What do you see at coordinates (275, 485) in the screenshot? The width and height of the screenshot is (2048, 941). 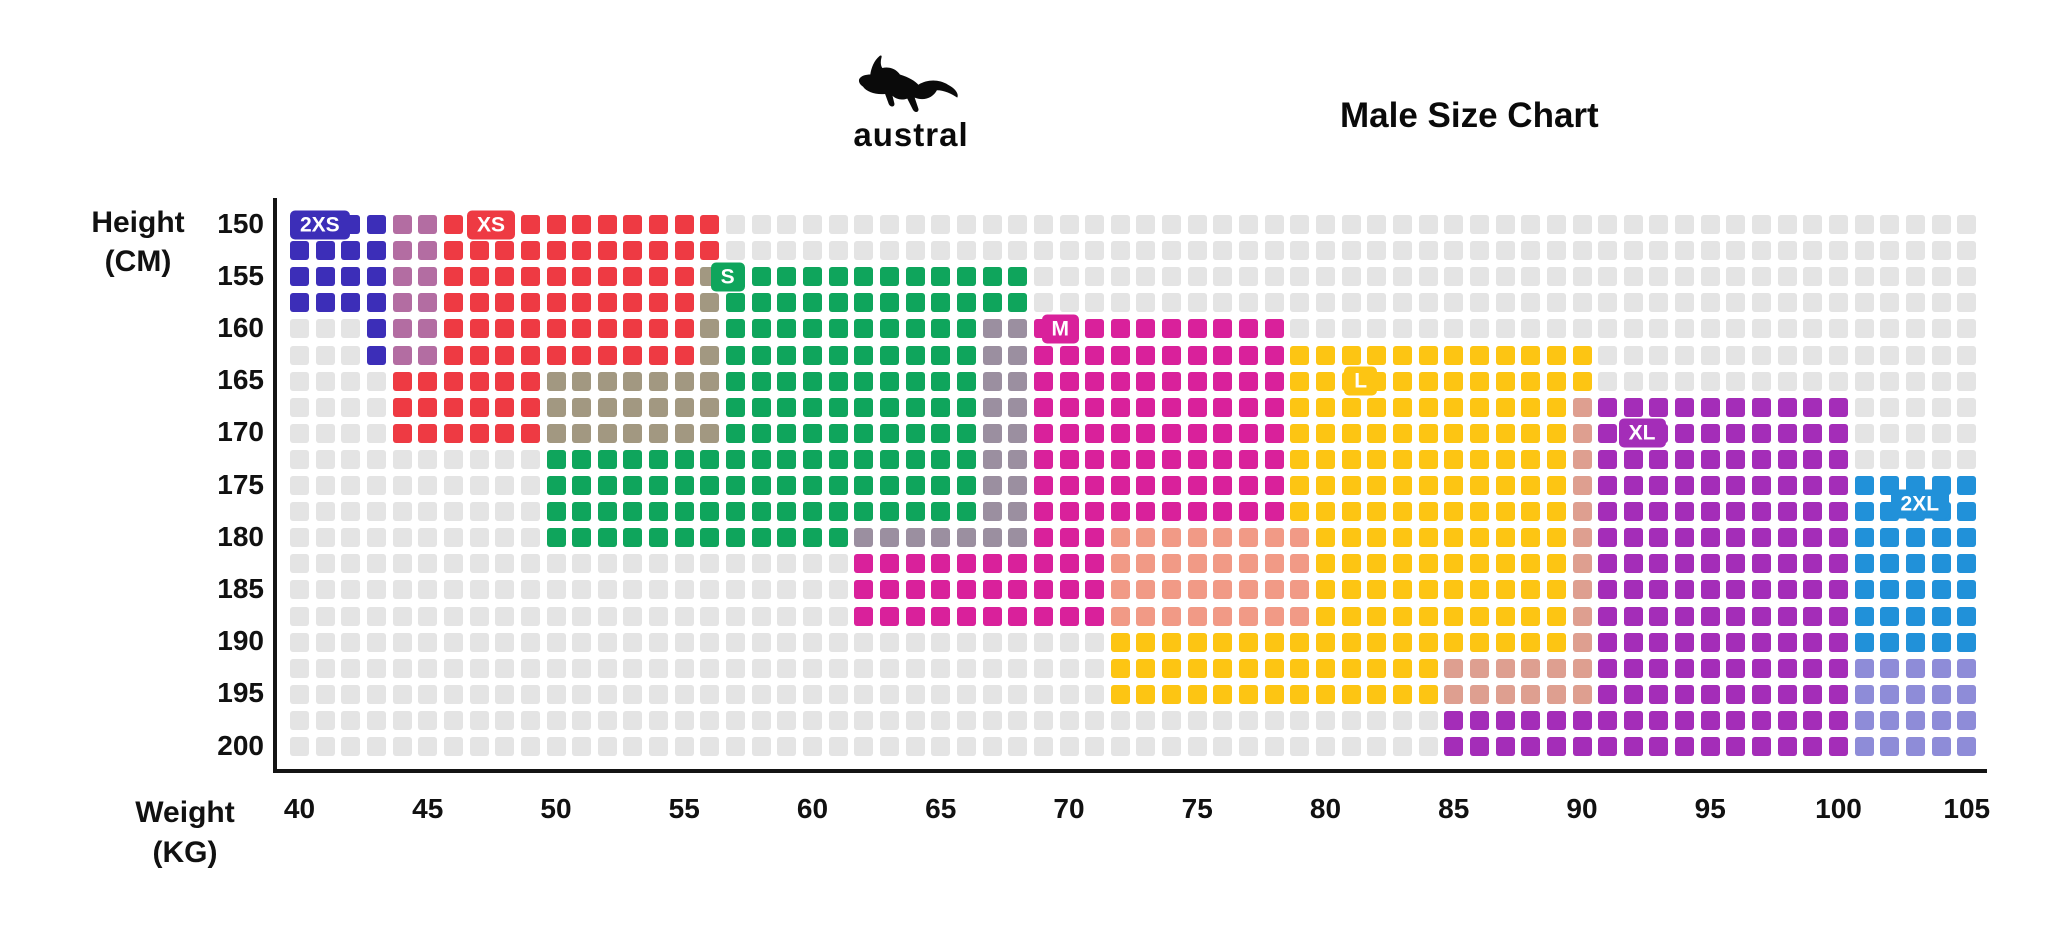 I see `y-axis-line` at bounding box center [275, 485].